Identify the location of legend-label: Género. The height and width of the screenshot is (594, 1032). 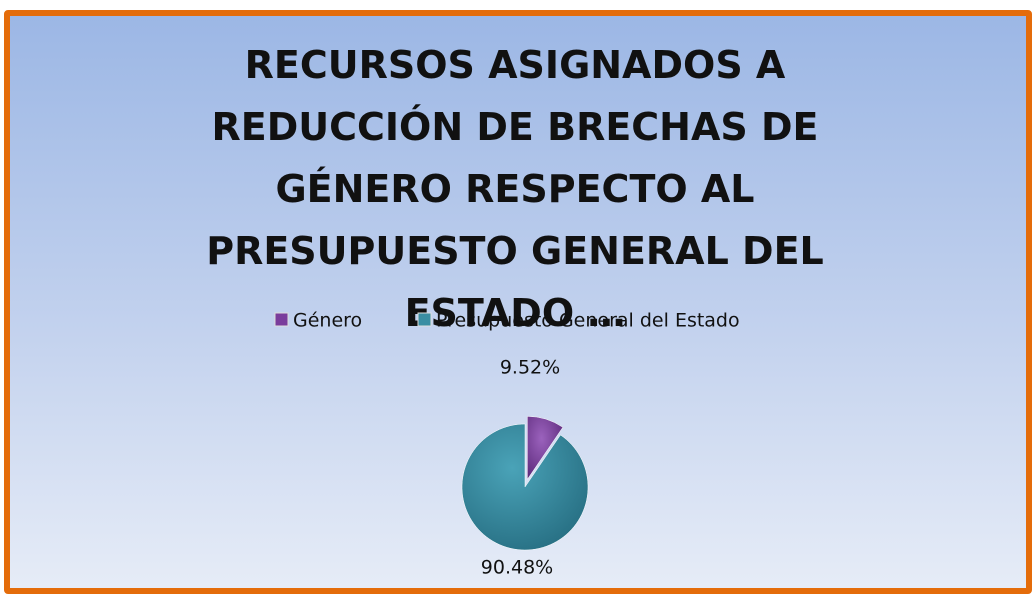
(327, 321).